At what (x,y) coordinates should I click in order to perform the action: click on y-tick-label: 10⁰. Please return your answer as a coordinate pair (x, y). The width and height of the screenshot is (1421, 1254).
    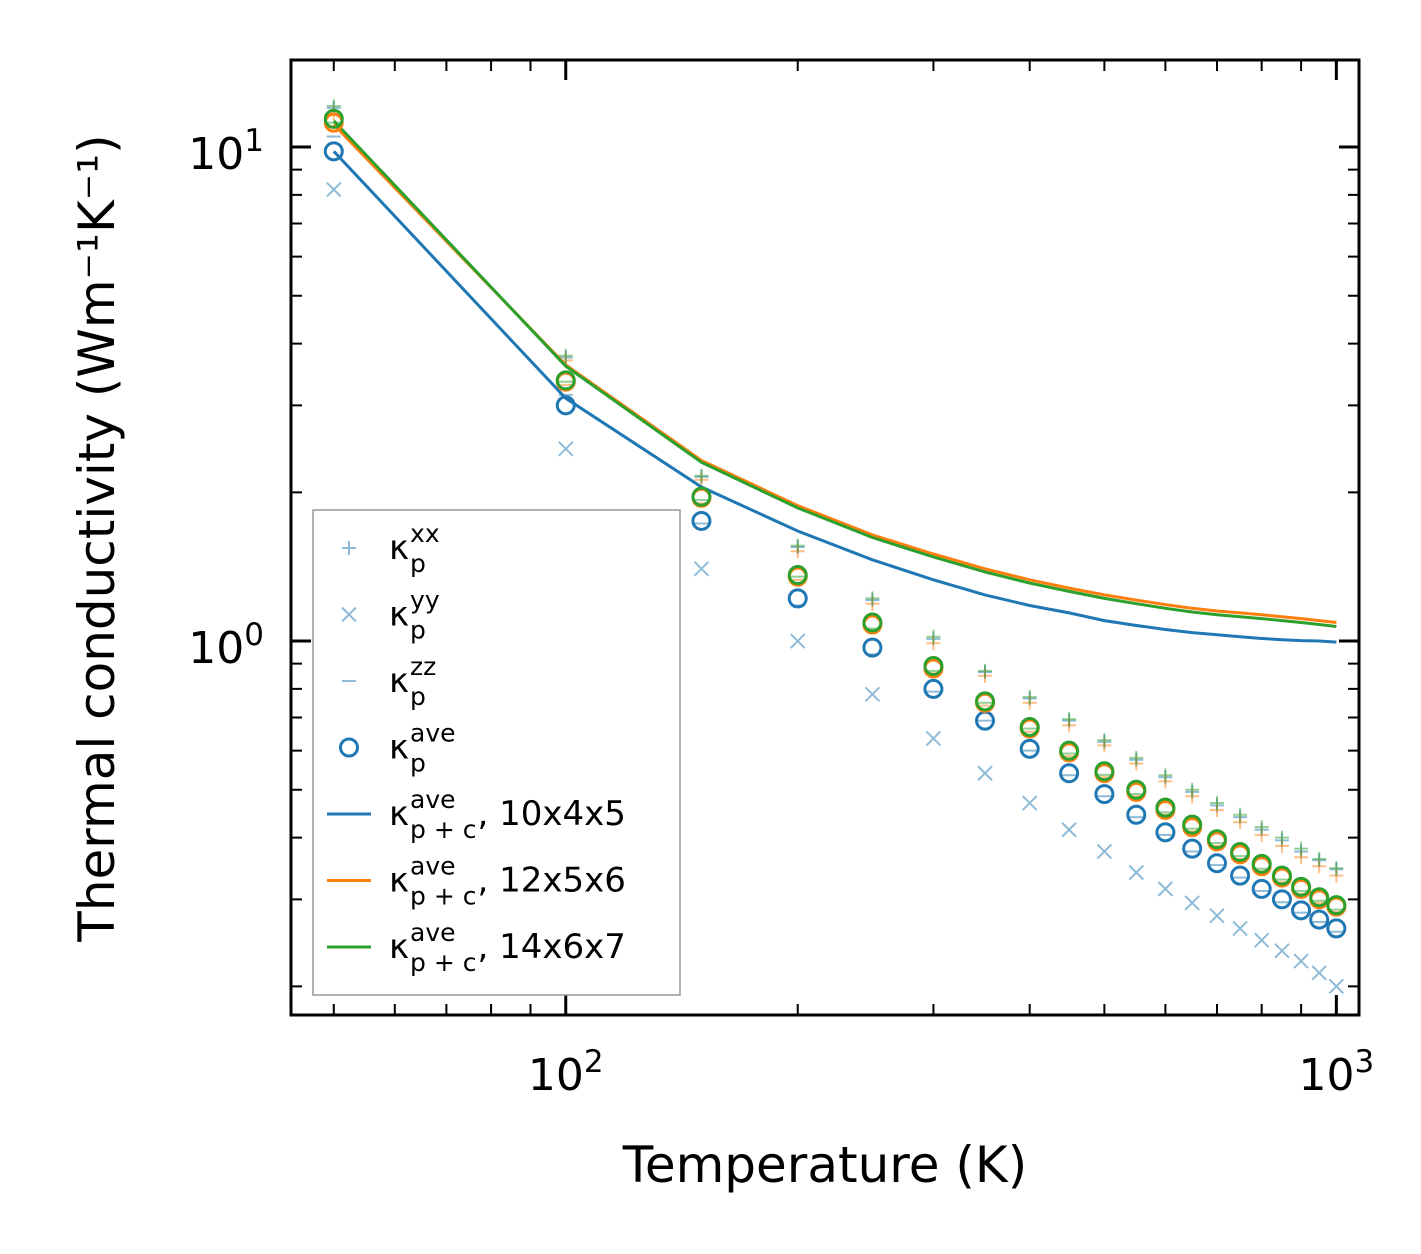
    Looking at the image, I should click on (226, 645).